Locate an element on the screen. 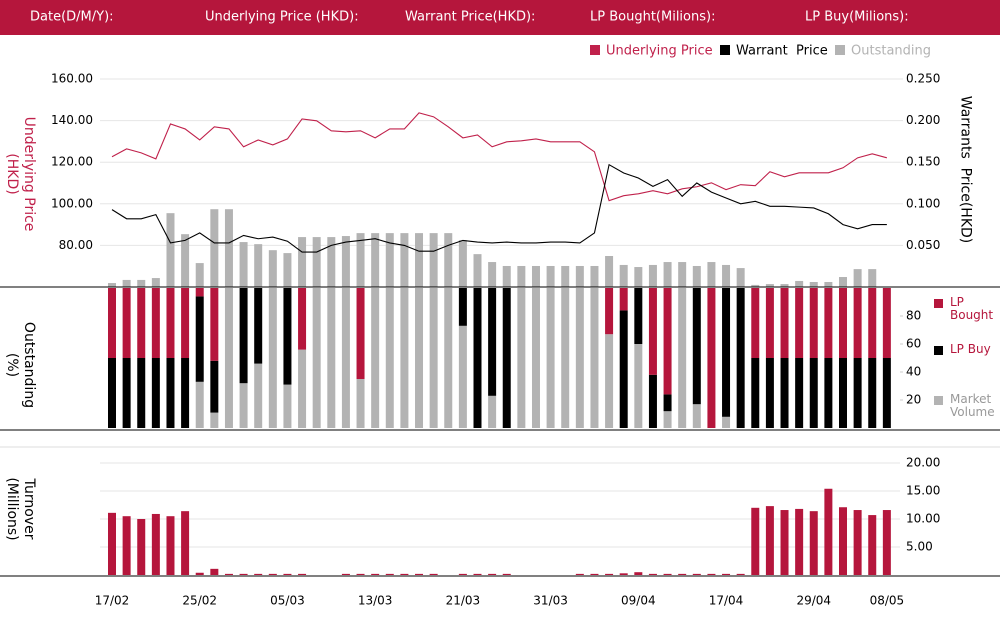 The height and width of the screenshot is (620, 1000). y2-tick-label: 0.100 is located at coordinates (923, 203).